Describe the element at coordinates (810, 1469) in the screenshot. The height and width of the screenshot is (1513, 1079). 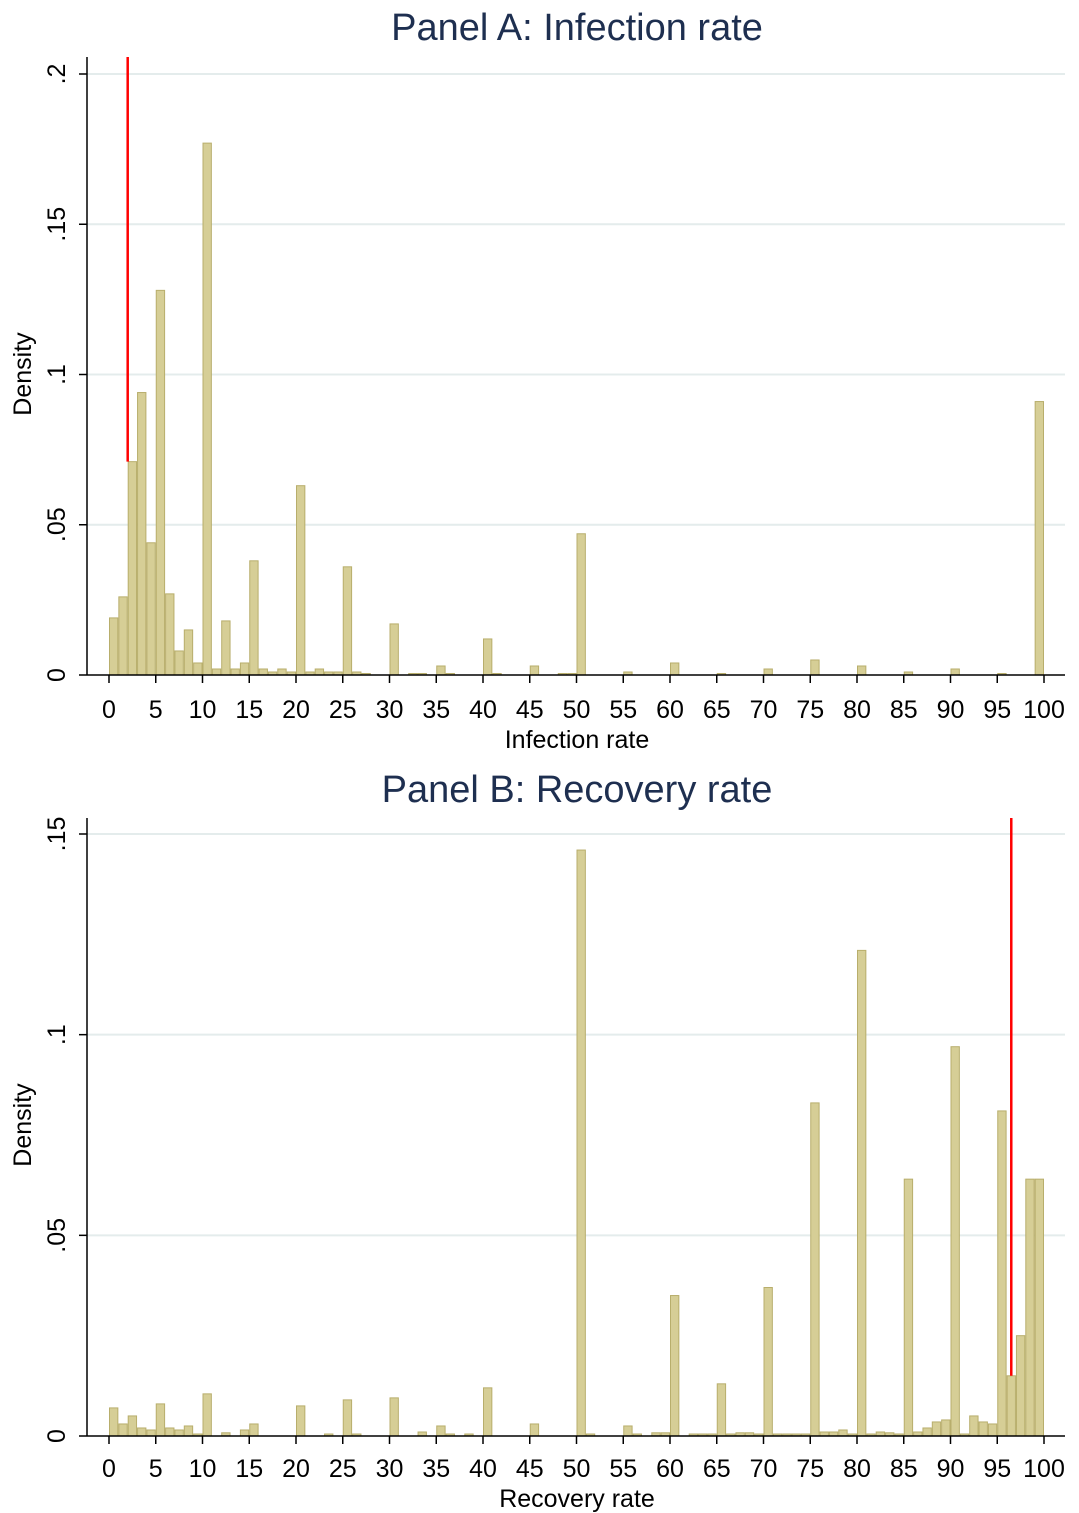
I see `panel-b-x-tick-label: 75` at that location.